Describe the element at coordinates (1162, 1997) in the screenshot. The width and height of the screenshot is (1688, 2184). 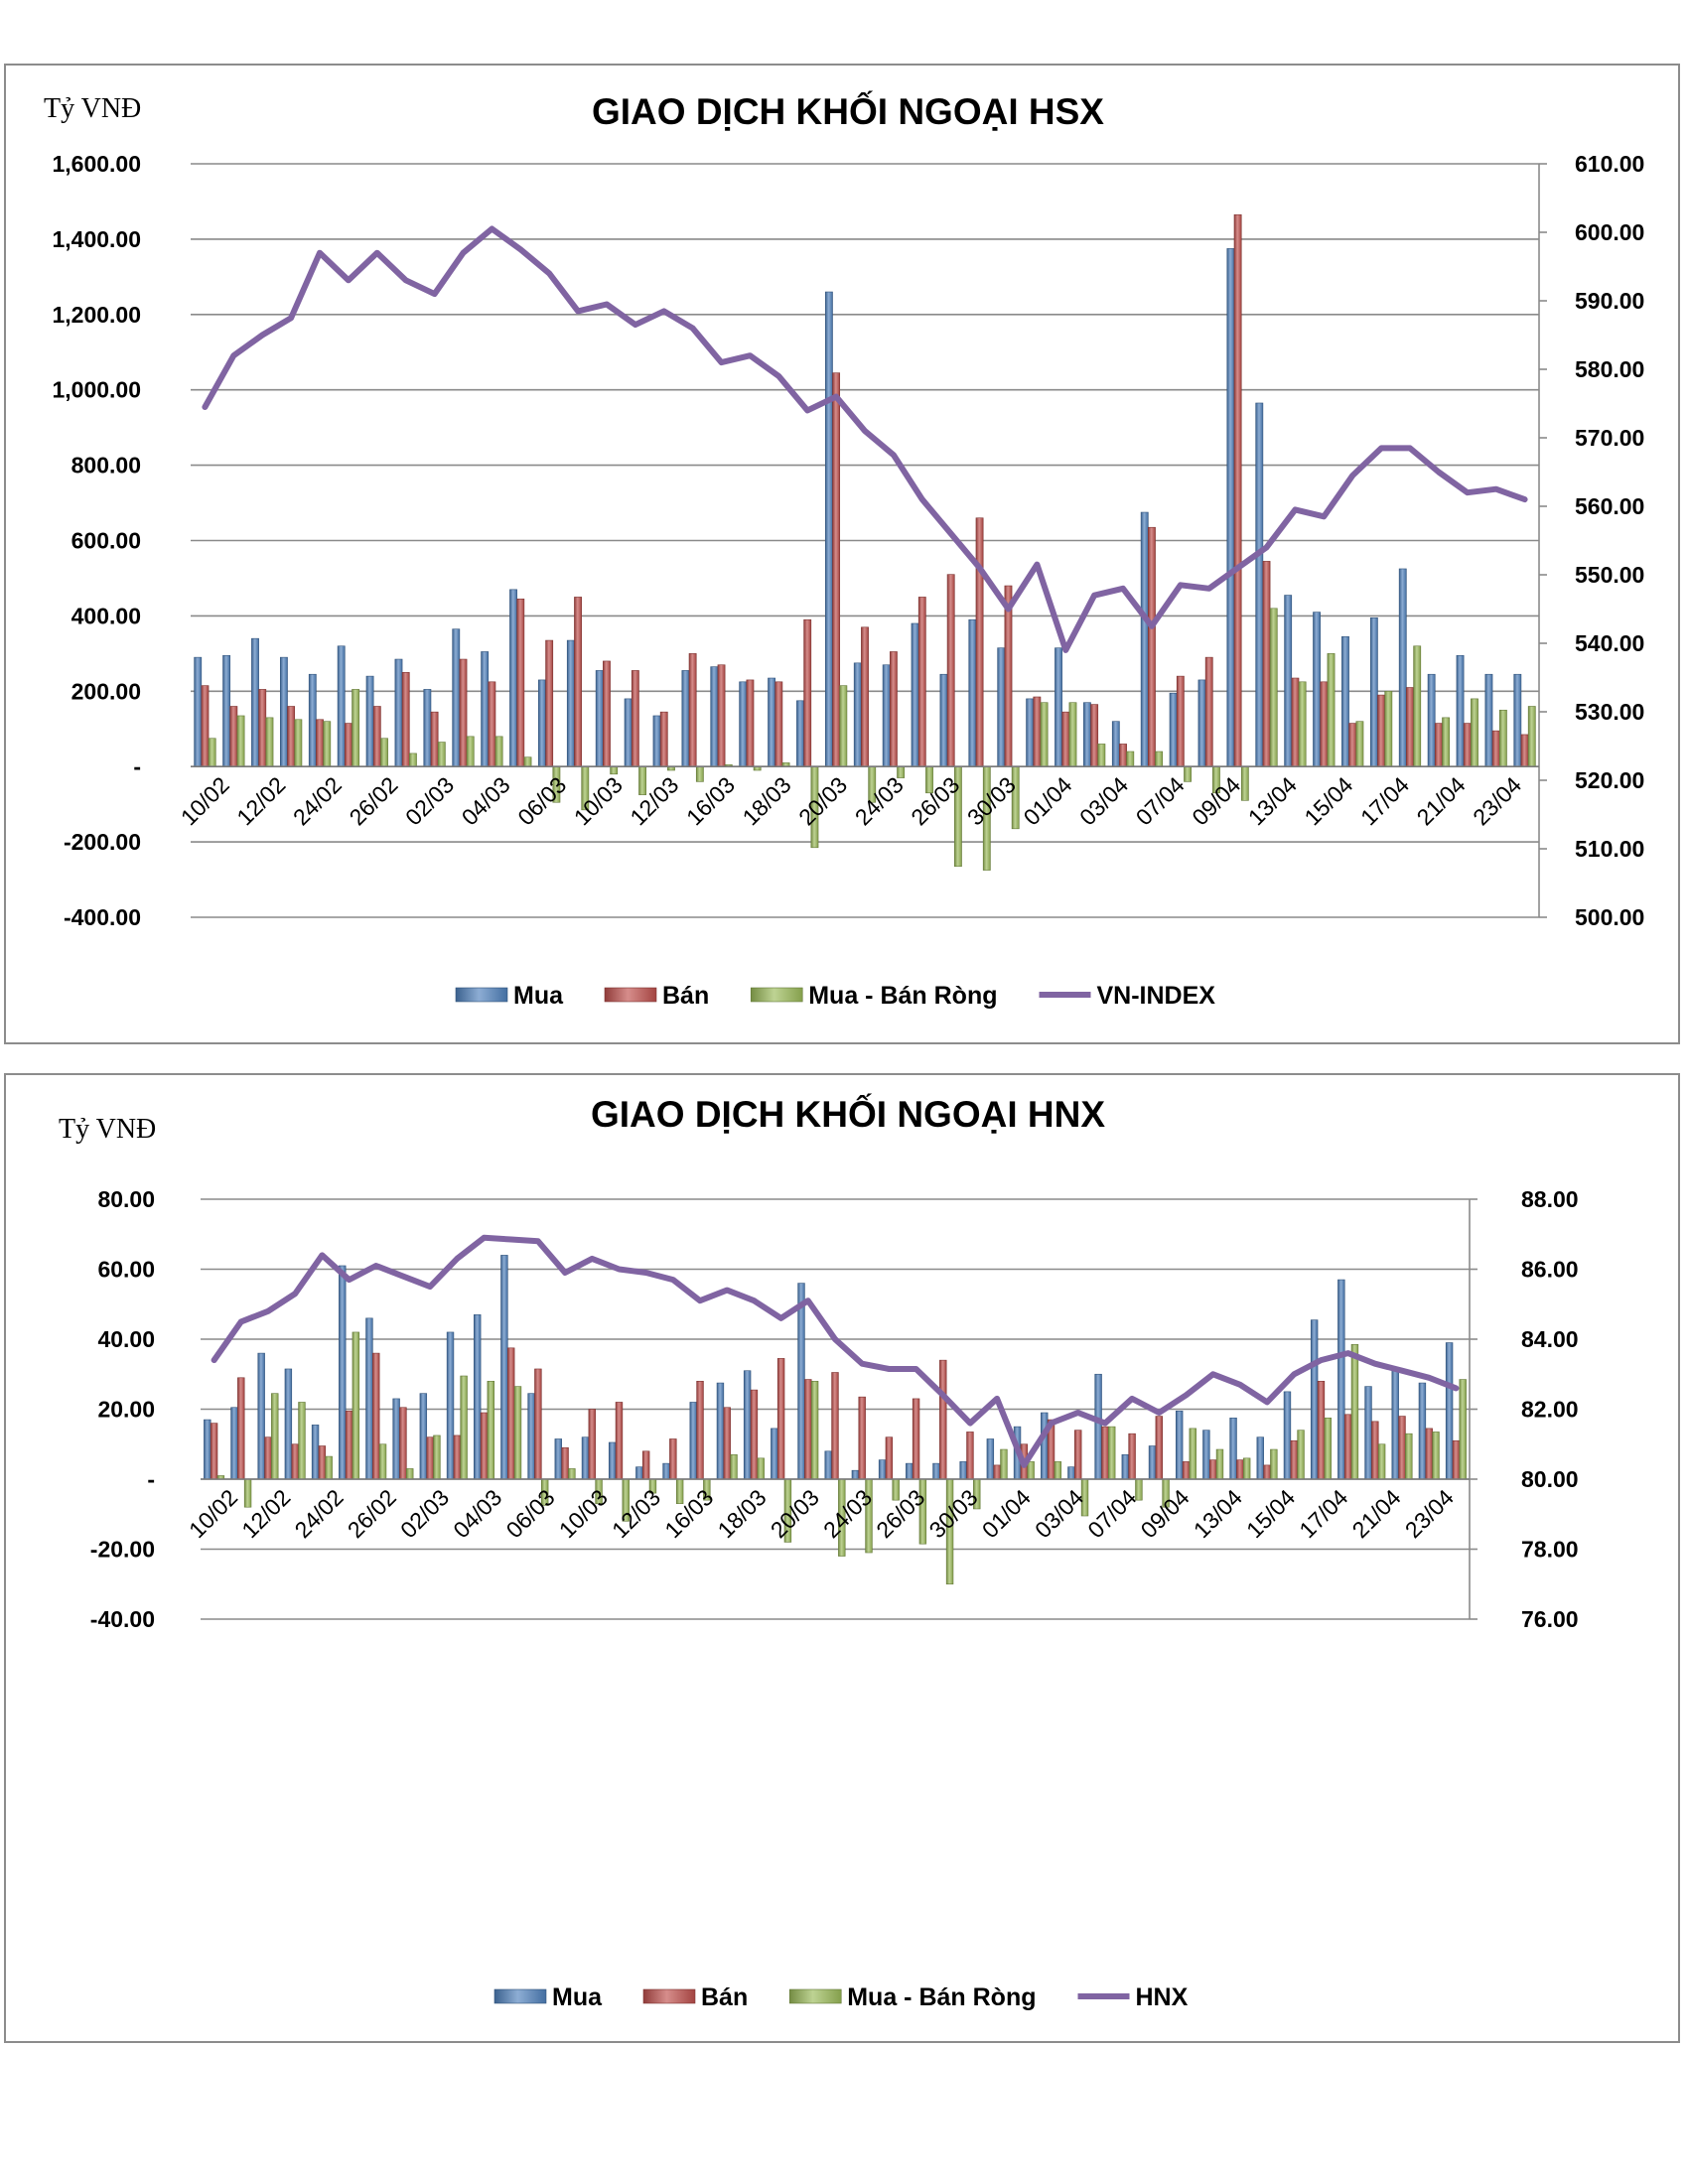
I see `hnx-legend-label: HNX` at that location.